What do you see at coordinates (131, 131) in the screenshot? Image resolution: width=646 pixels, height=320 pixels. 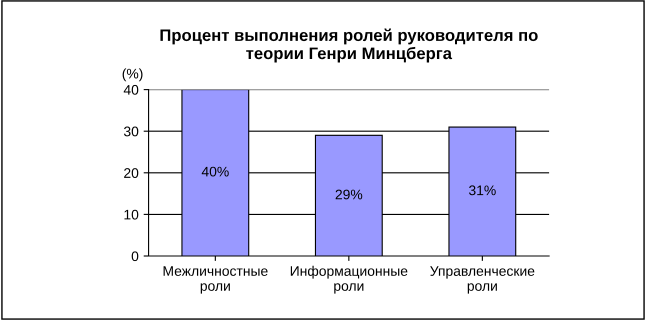 I see `y-tick-label: 30` at bounding box center [131, 131].